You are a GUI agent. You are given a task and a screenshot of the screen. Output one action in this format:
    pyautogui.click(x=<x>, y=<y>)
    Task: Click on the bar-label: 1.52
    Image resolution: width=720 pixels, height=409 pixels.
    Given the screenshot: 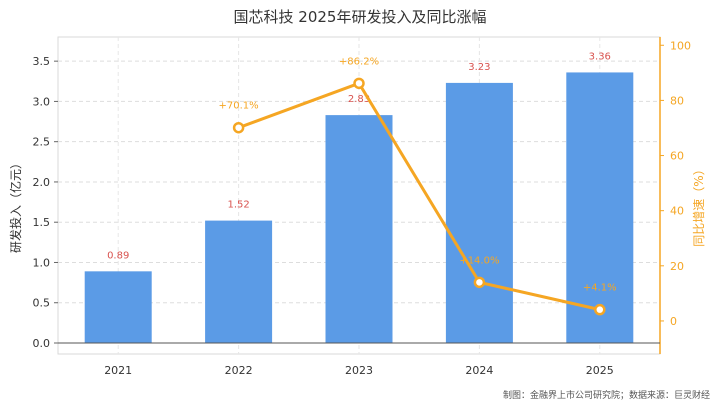 What is the action you would take?
    pyautogui.click(x=238, y=205)
    